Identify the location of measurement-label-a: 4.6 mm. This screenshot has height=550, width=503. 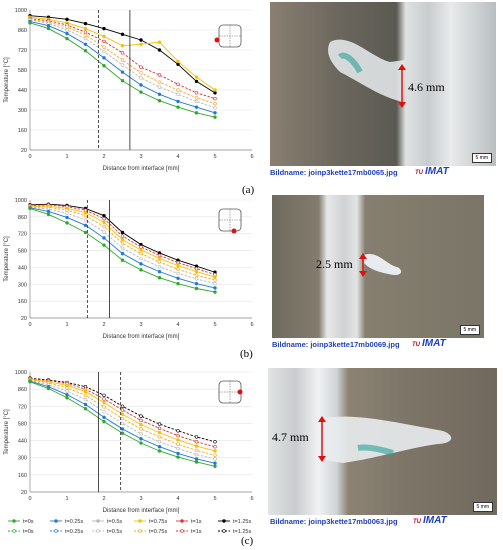
(426, 87).